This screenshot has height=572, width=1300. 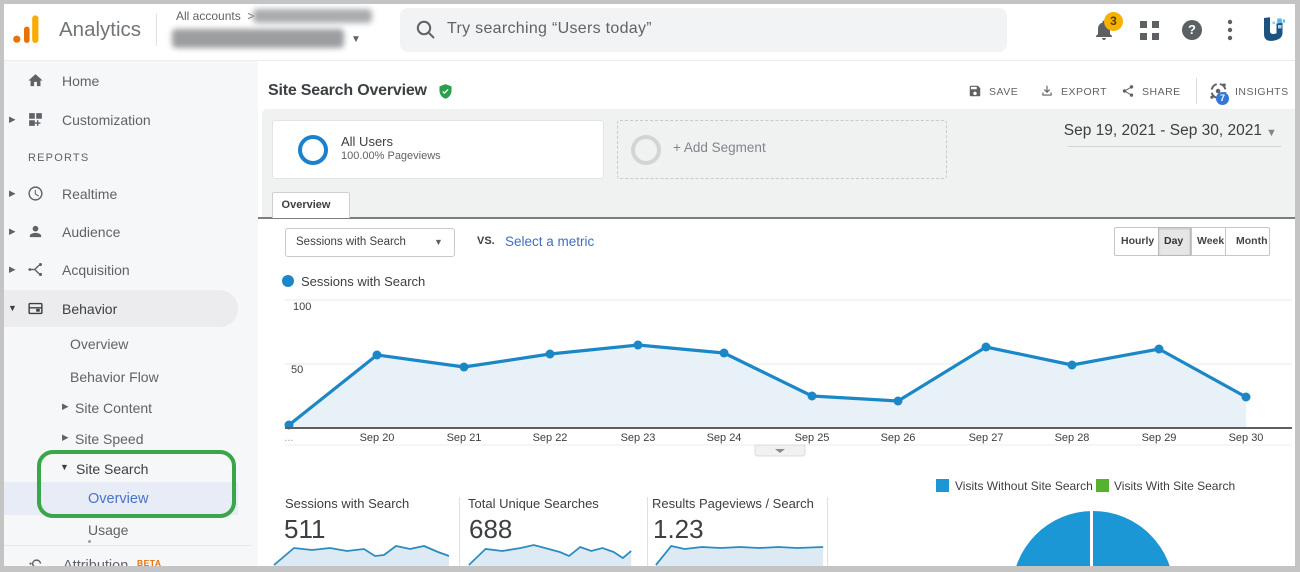 What do you see at coordinates (812, 438) in the screenshot?
I see `svg-text: Sep 25` at bounding box center [812, 438].